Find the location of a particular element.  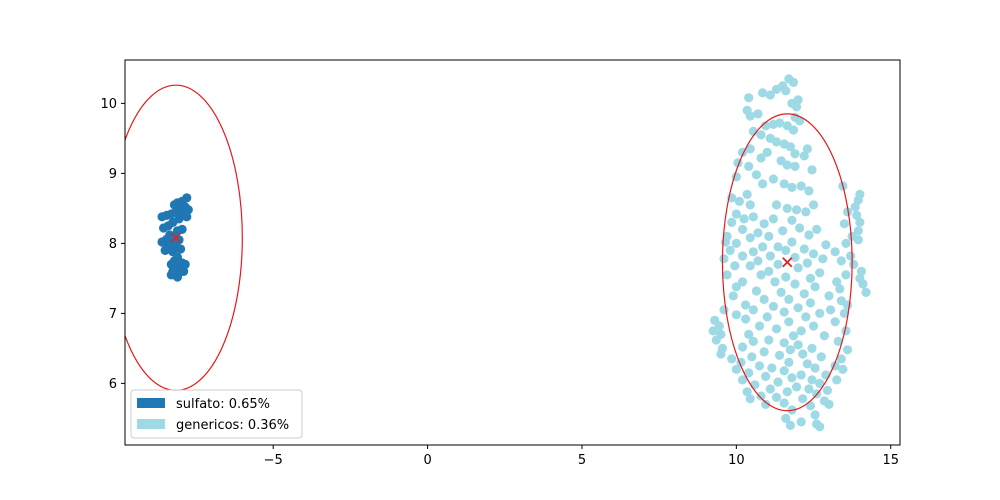

y-tick-label: 8 is located at coordinates (113, 244).